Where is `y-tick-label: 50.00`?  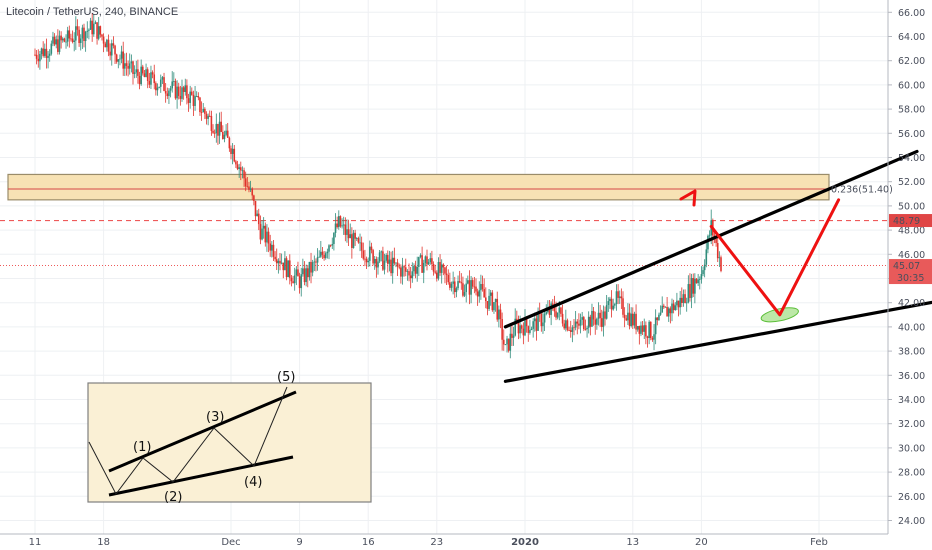
y-tick-label: 50.00 is located at coordinates (911, 206).